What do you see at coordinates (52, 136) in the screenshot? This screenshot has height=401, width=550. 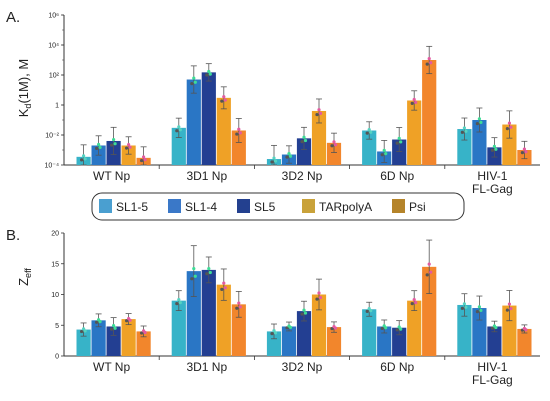 I see `y-tick-label: 10⁻²` at bounding box center [52, 136].